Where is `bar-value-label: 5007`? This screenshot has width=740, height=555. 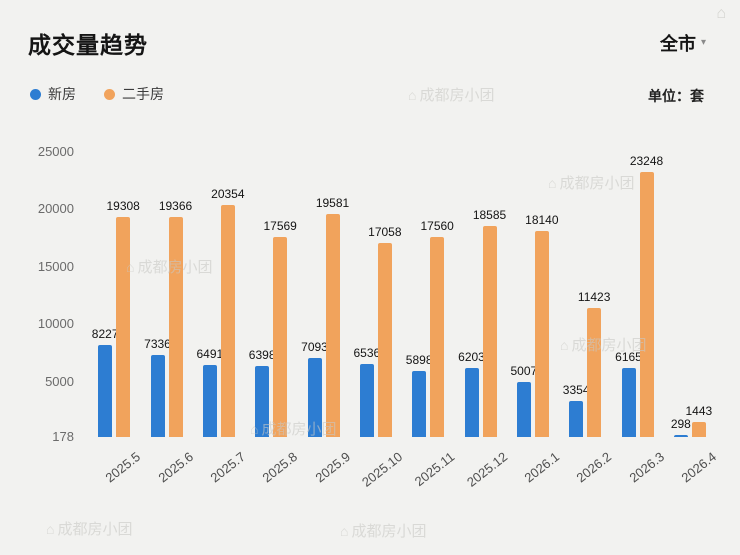
bar-value-label: 5007 is located at coordinates (524, 370).